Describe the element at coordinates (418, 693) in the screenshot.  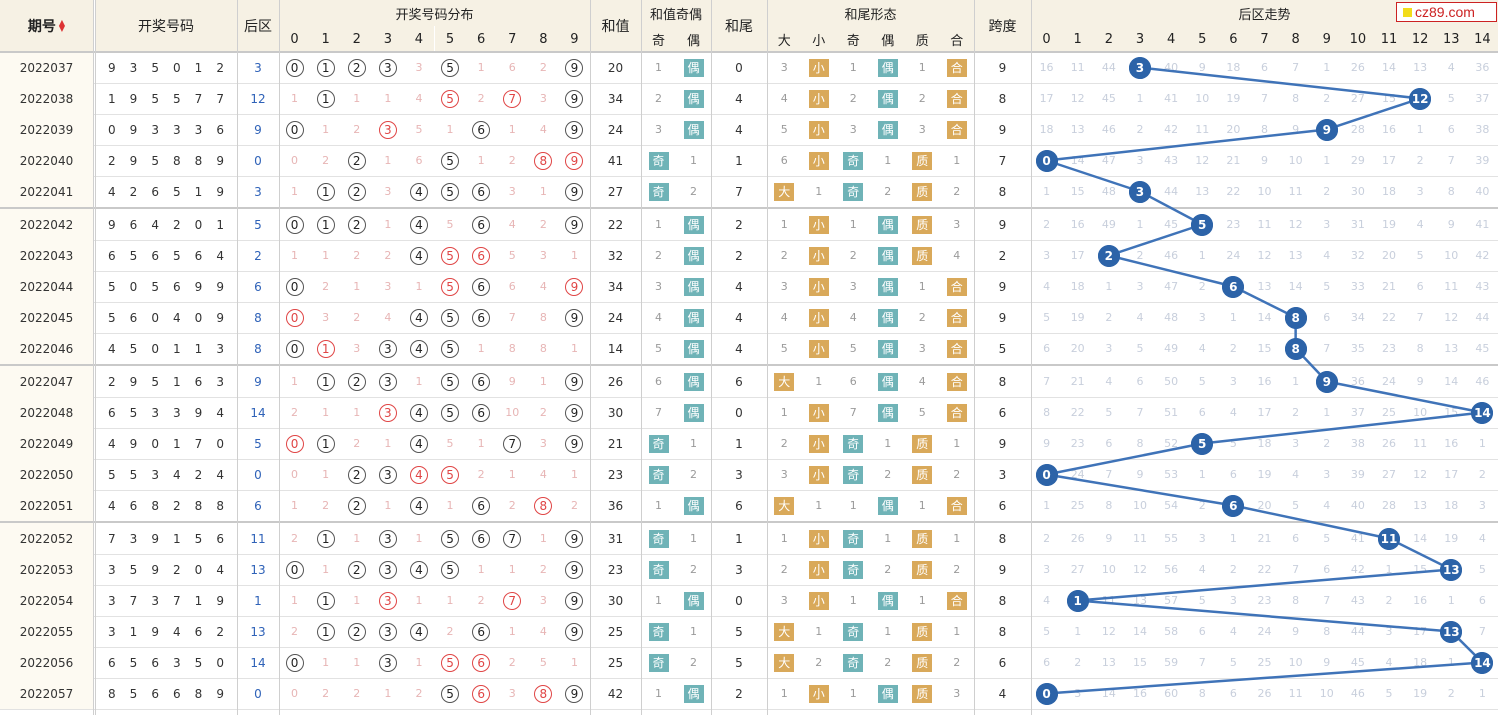
I see `dist-cell-4: 2` at that location.